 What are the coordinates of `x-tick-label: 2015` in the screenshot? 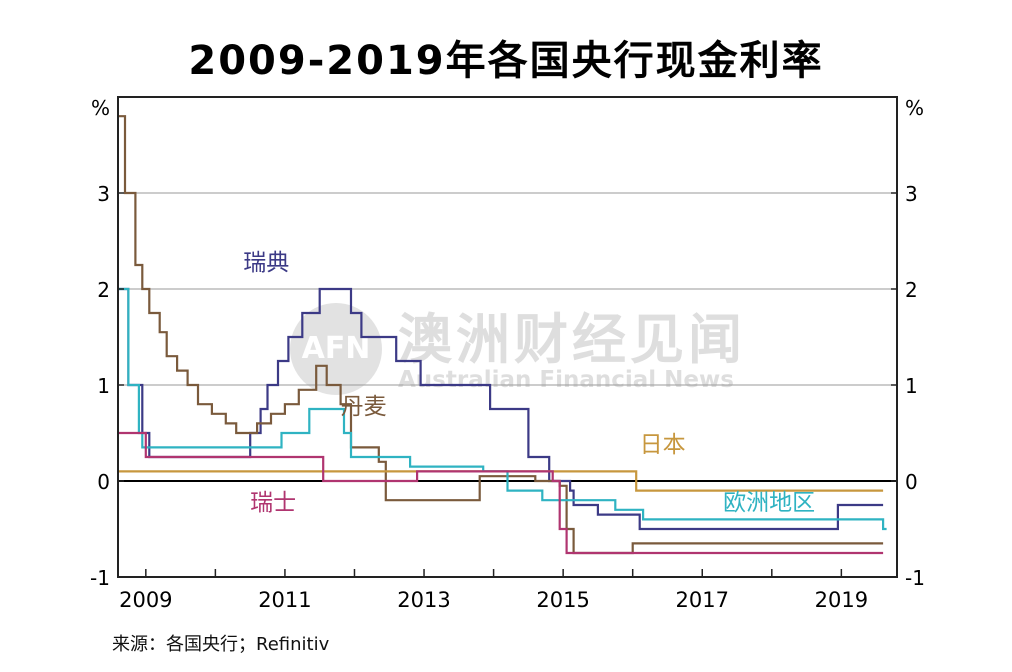 It's located at (562, 600).